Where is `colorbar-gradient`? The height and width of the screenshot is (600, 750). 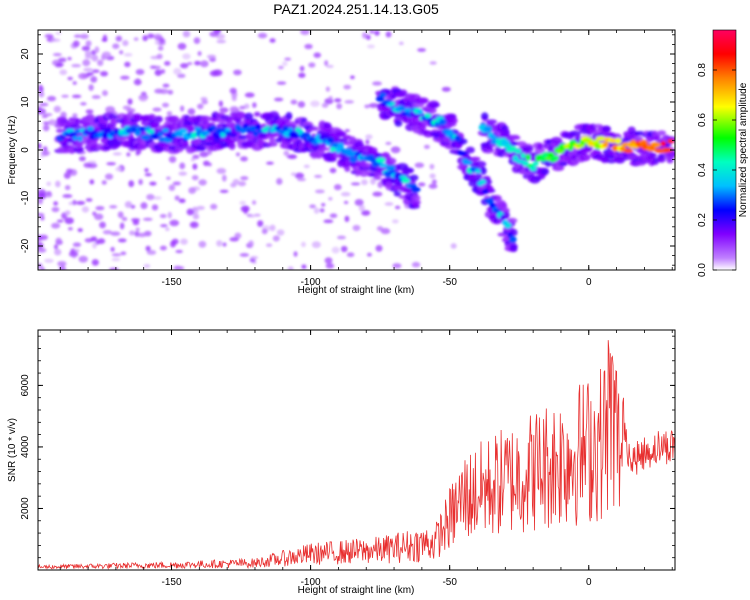 colorbar-gradient is located at coordinates (724, 150).